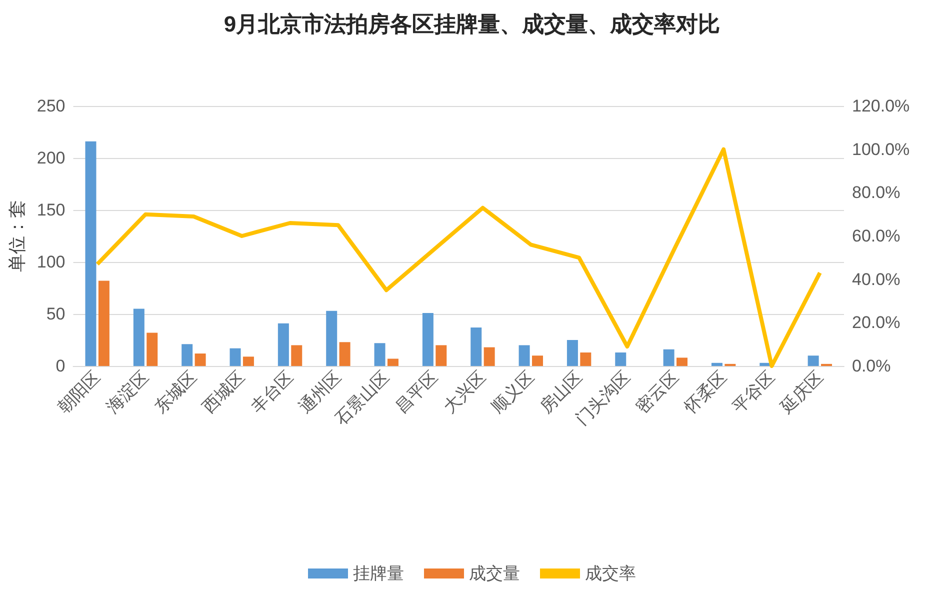 The height and width of the screenshot is (607, 944). Describe the element at coordinates (494, 573) in the screenshot. I see `legend-label: 成交量` at that location.